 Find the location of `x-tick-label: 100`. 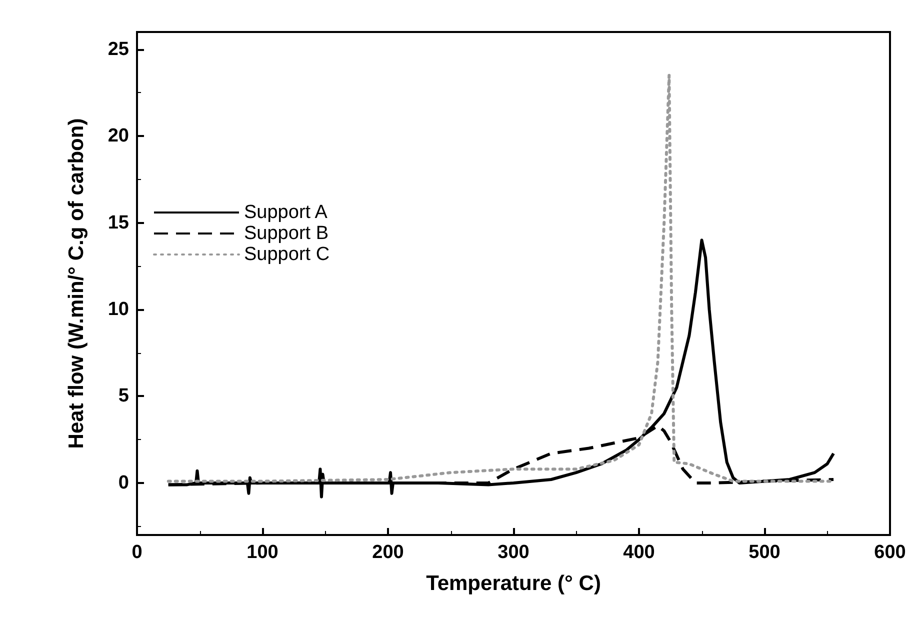

x-tick-label: 100 is located at coordinates (262, 552).